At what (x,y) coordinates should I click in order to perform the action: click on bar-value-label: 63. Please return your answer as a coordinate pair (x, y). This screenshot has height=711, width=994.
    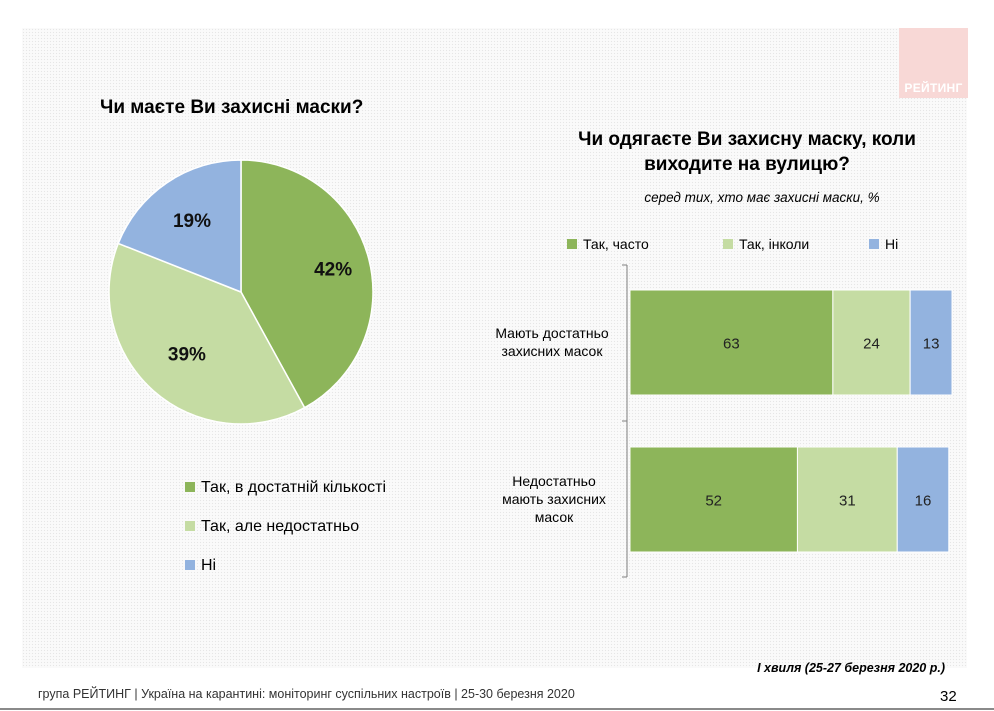
    Looking at the image, I should click on (731, 344).